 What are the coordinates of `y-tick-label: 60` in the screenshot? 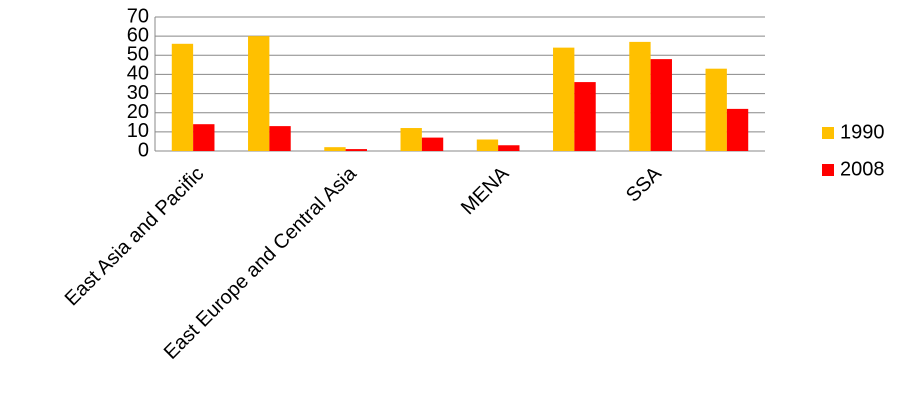 It's located at (138, 35).